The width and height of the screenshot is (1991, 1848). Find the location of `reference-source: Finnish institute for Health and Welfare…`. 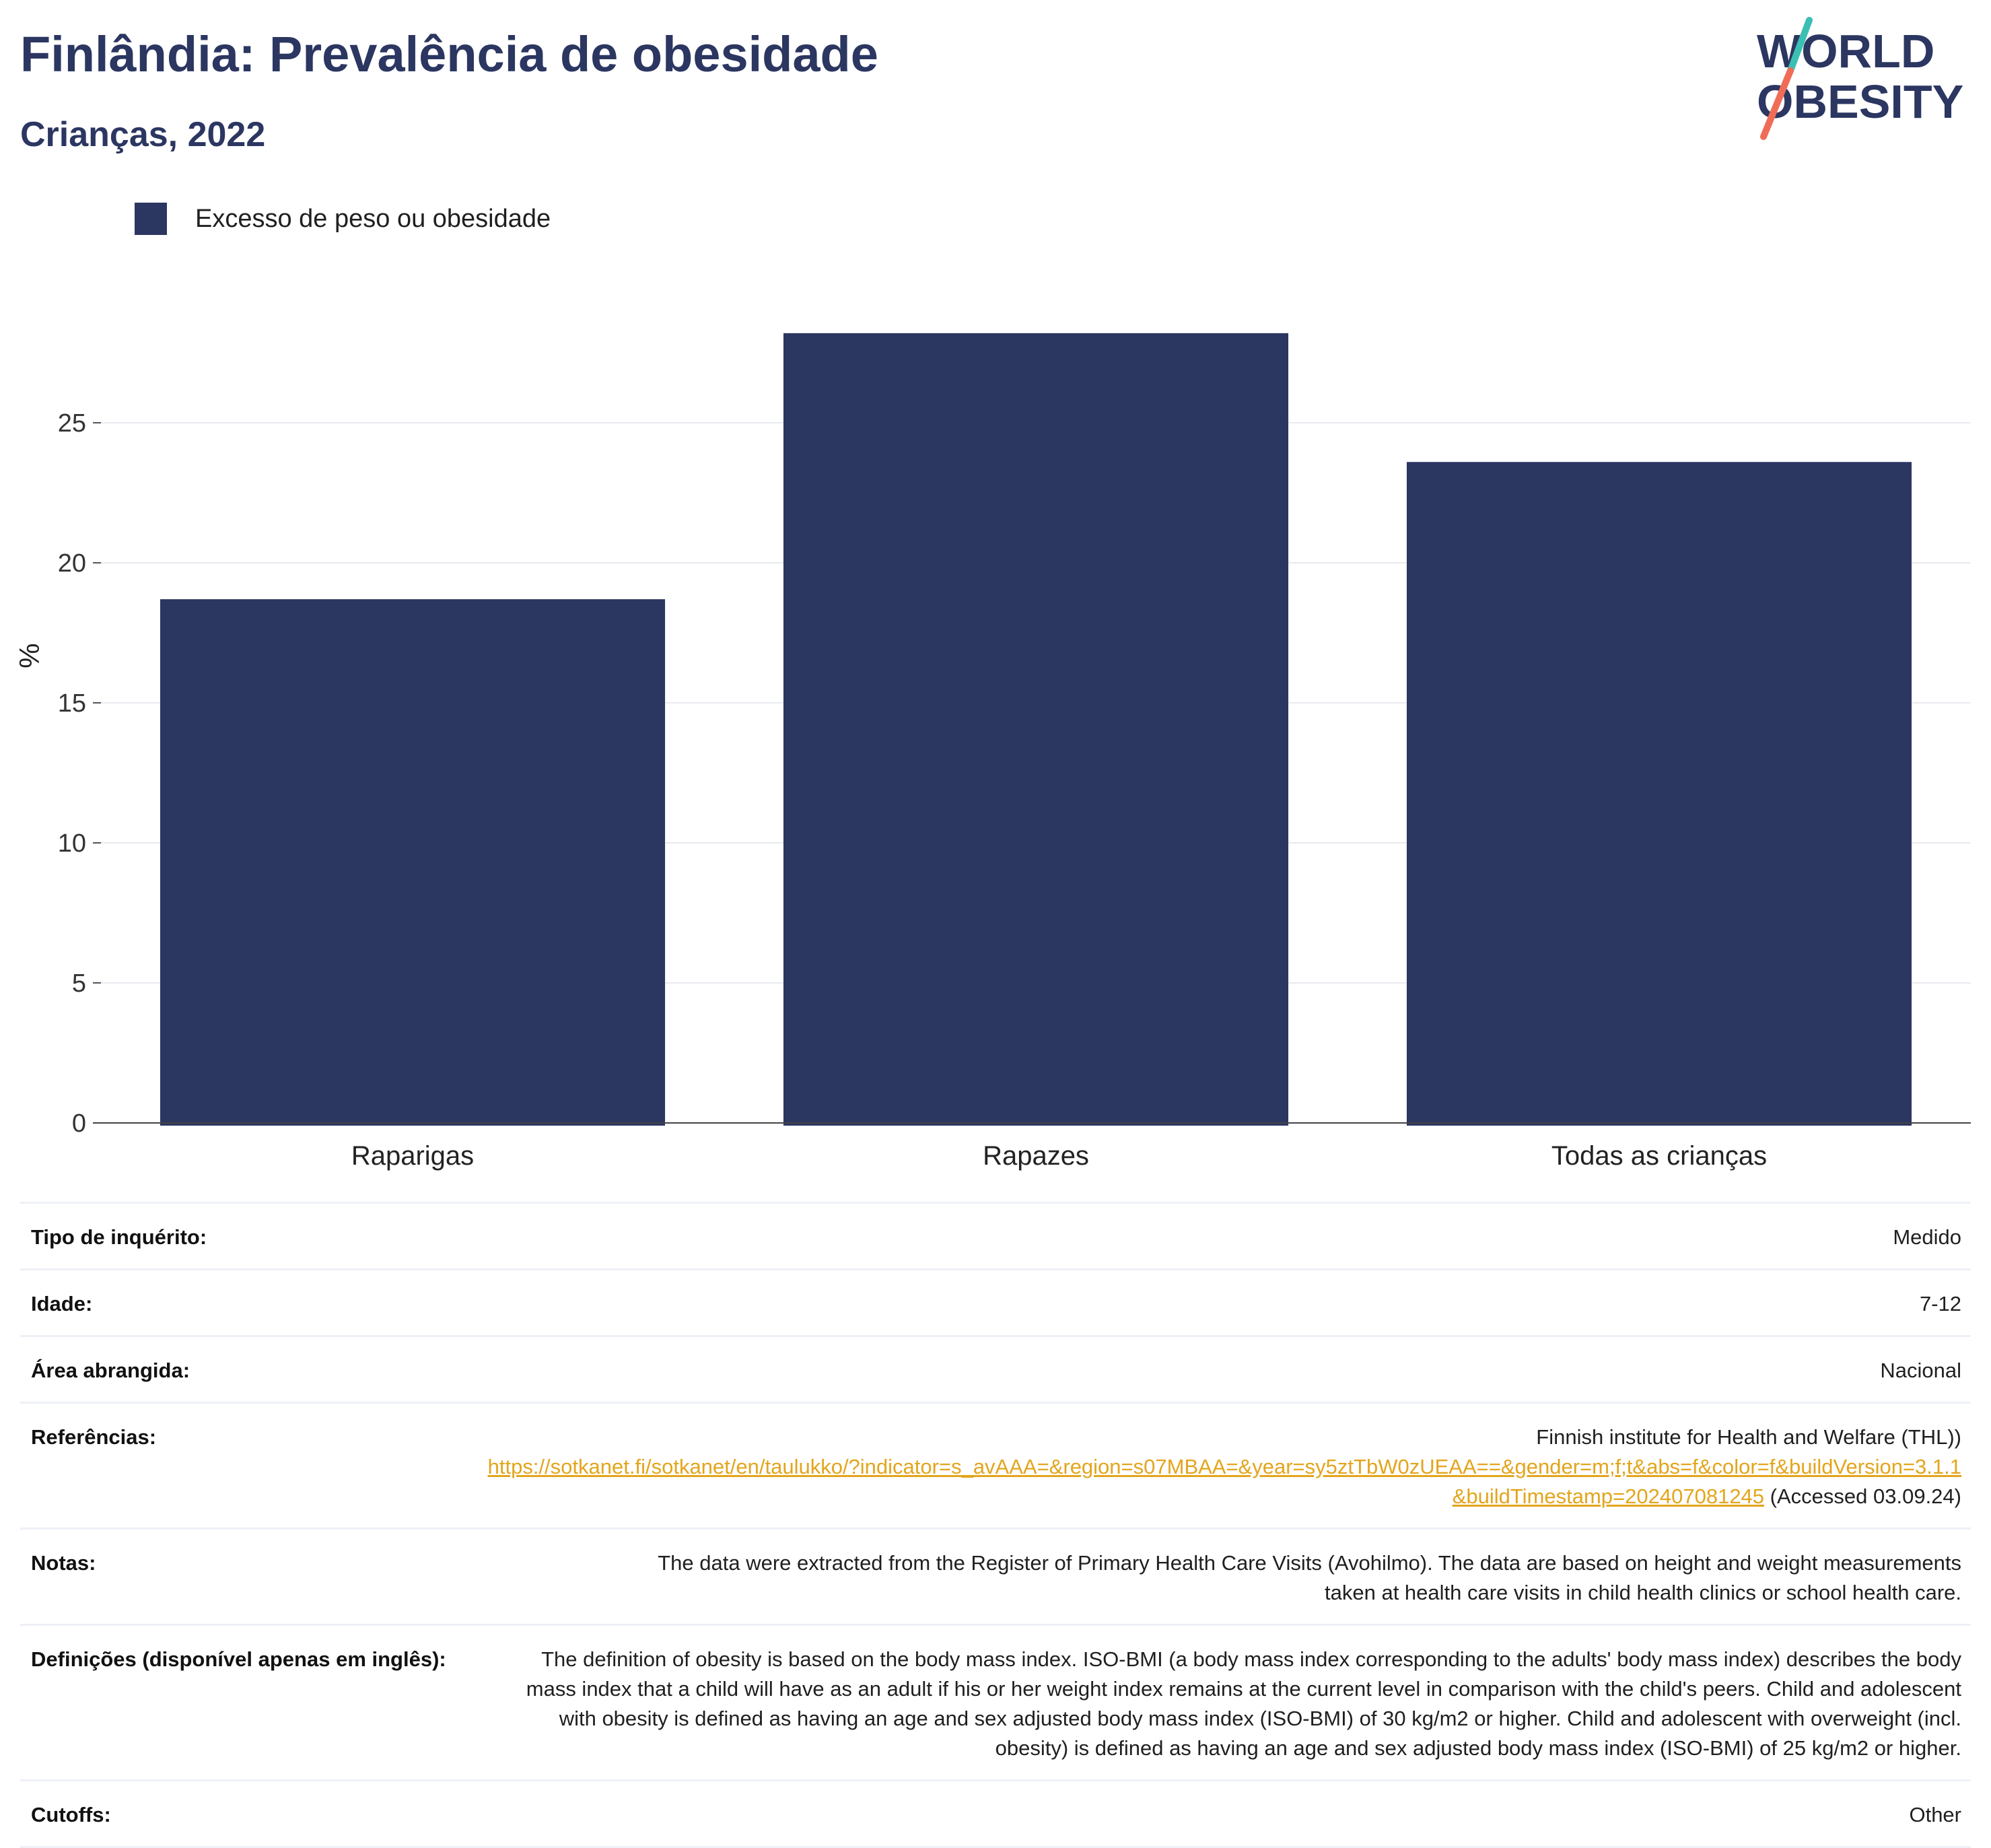

reference-source: Finnish institute for Health and Welfare… is located at coordinates (1748, 1437).